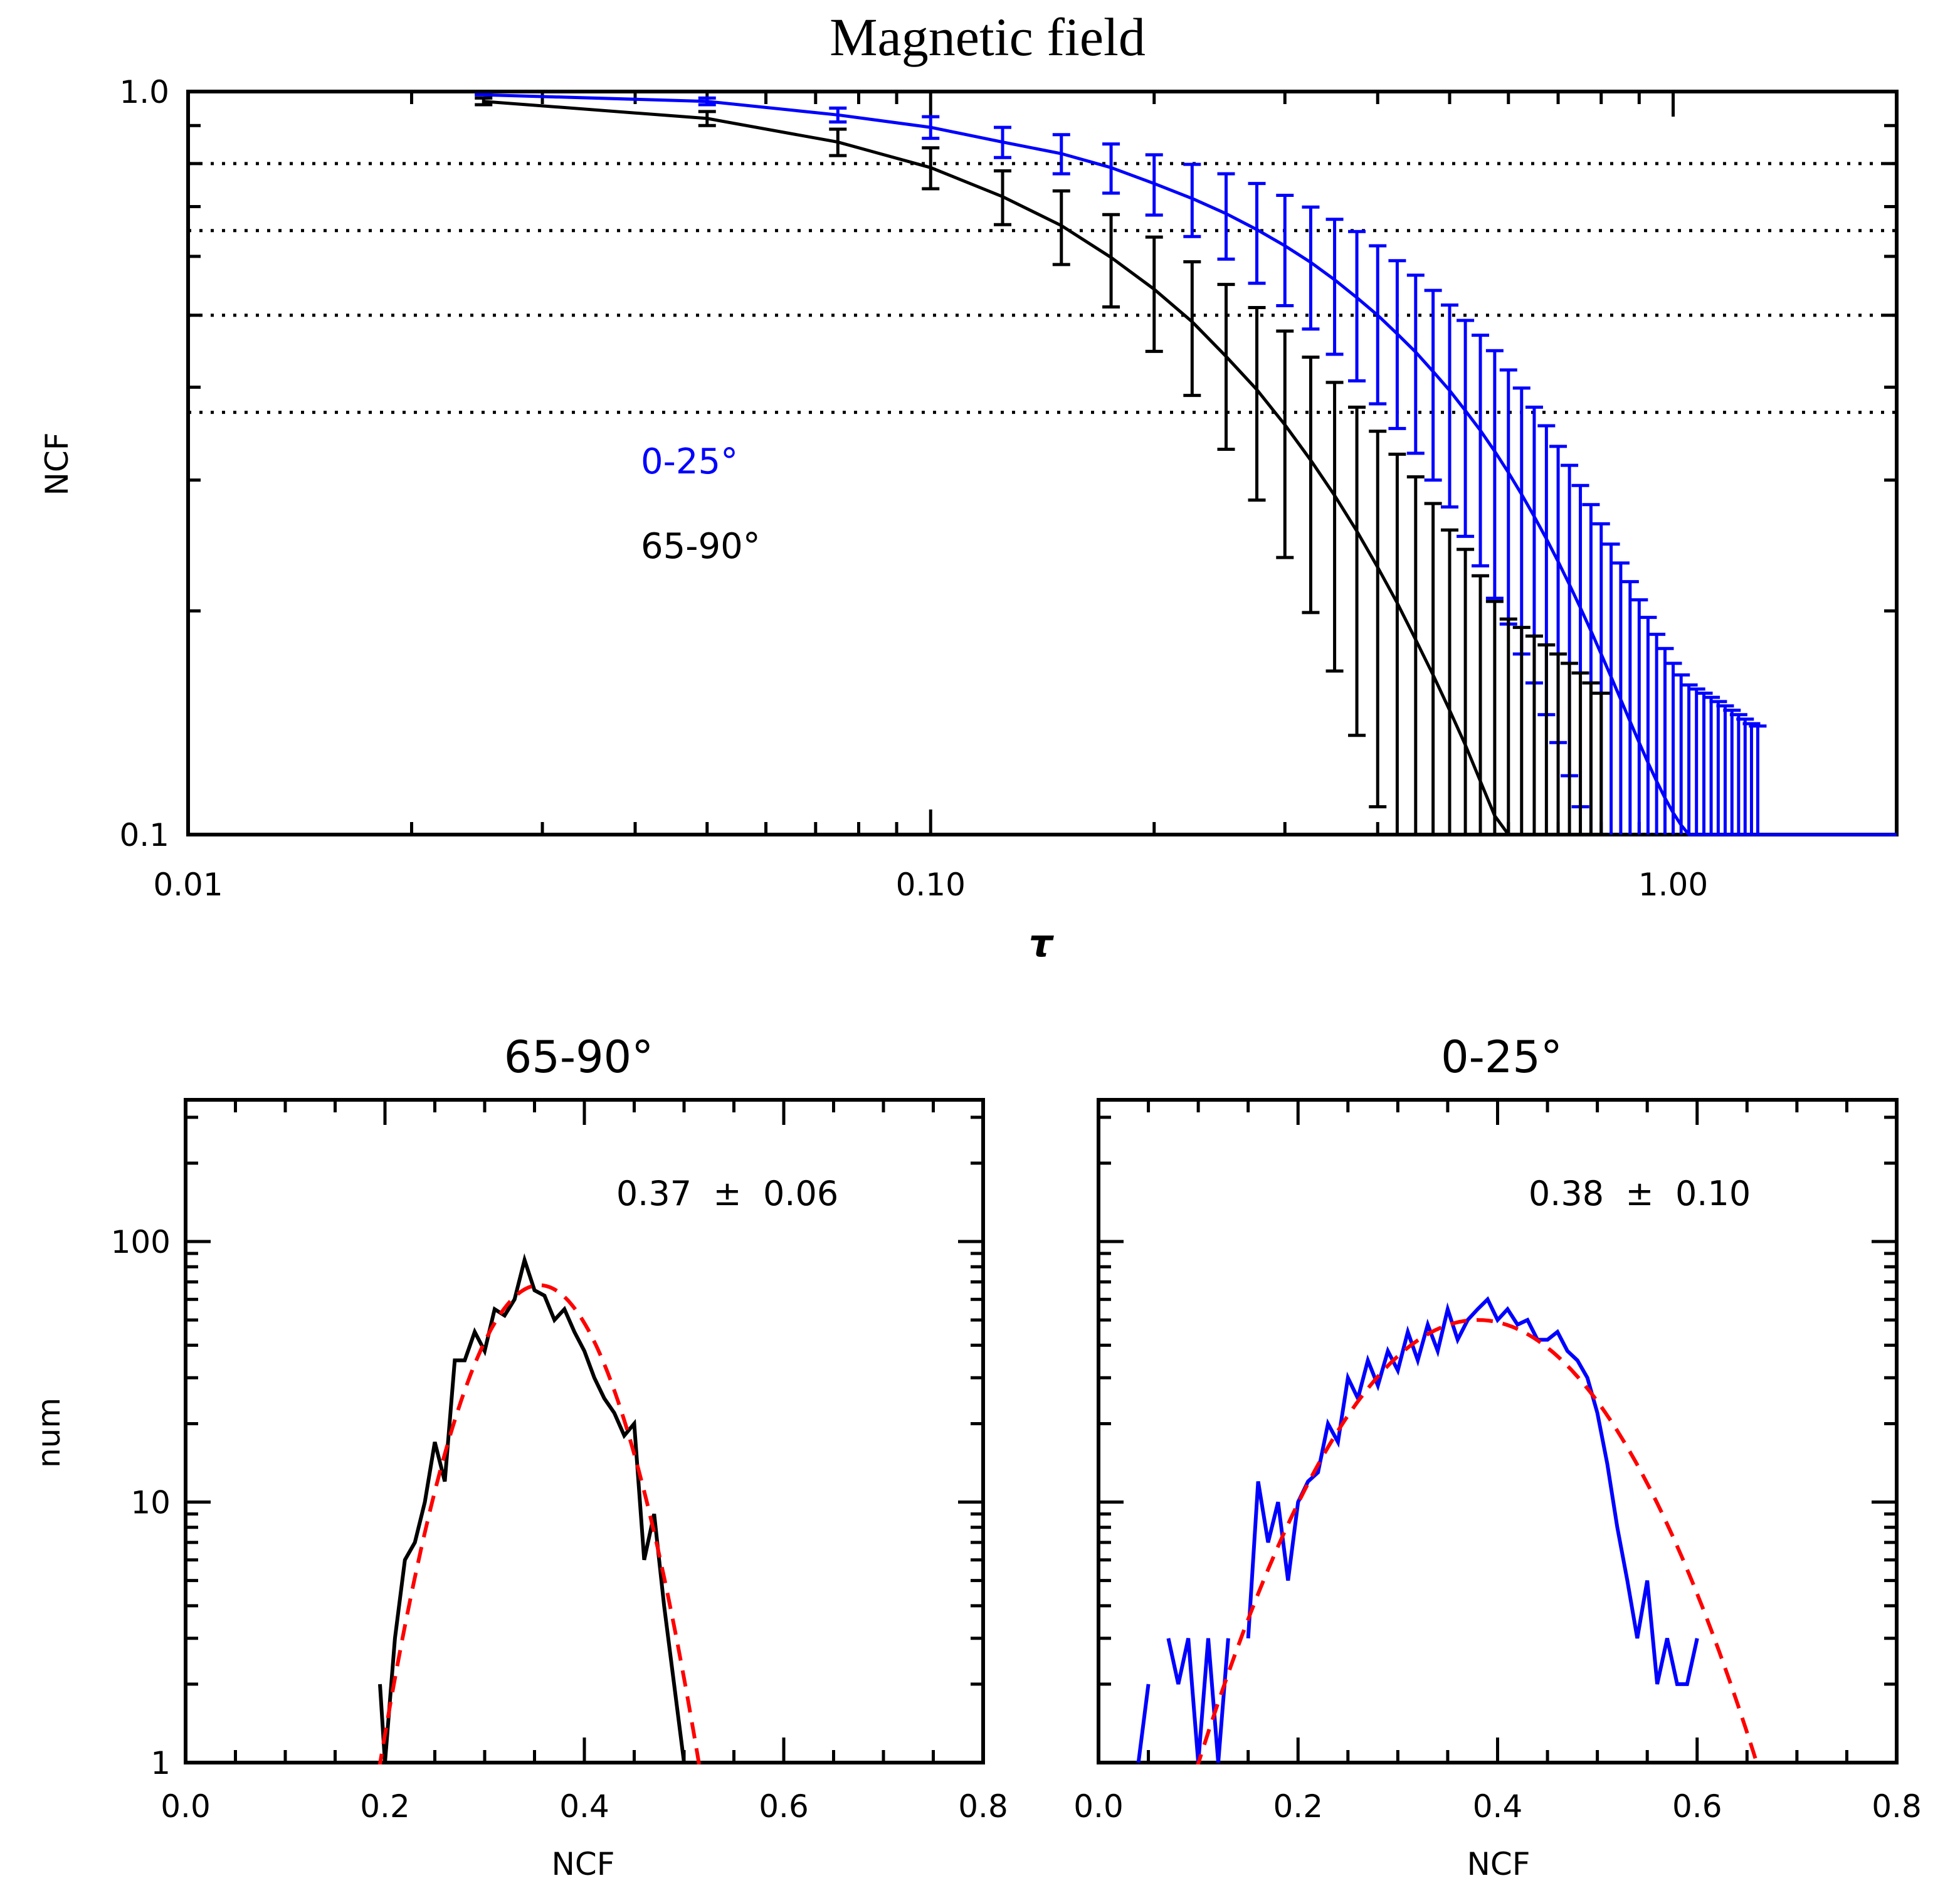  I want to click on hist-right-x-axis-label: NCF, so click(1498, 1864).